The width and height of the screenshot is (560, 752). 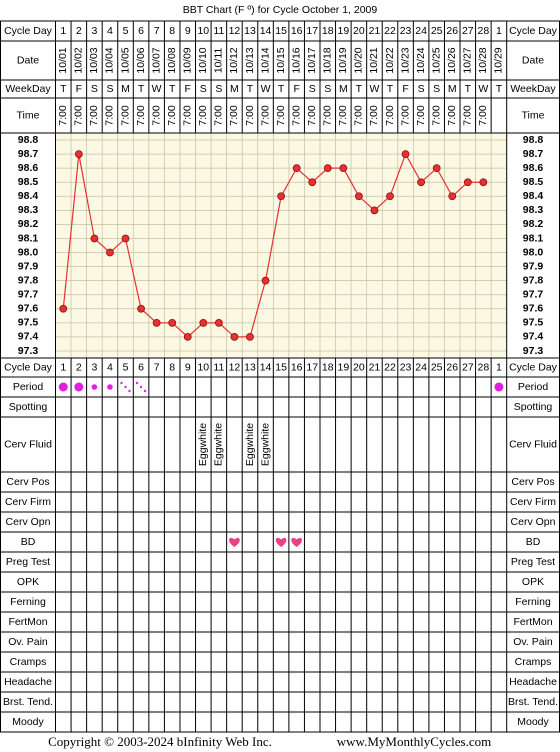 I want to click on row-label-right: OPK, so click(x=533, y=582).